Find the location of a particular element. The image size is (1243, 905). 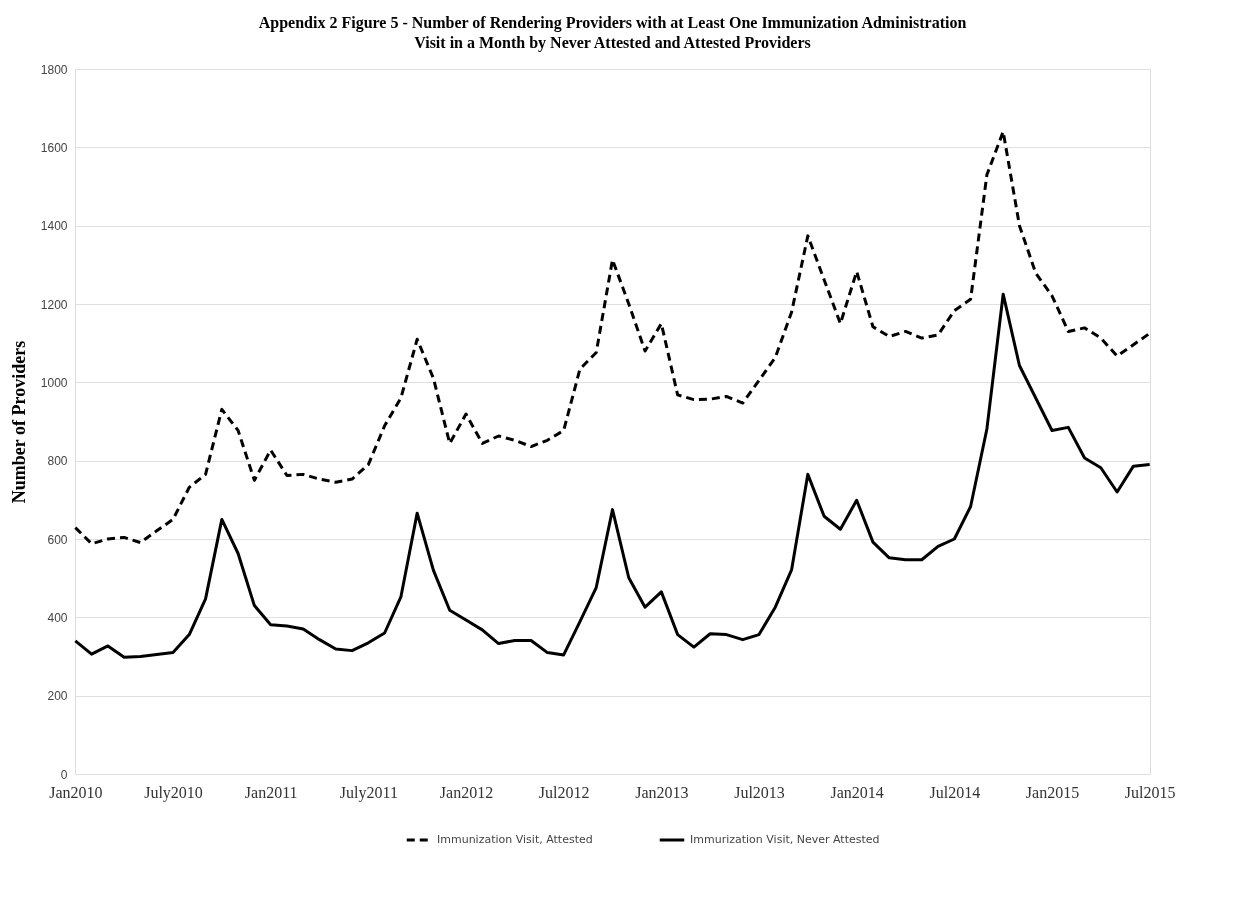

y-tick-label: 200 is located at coordinates (57, 696).